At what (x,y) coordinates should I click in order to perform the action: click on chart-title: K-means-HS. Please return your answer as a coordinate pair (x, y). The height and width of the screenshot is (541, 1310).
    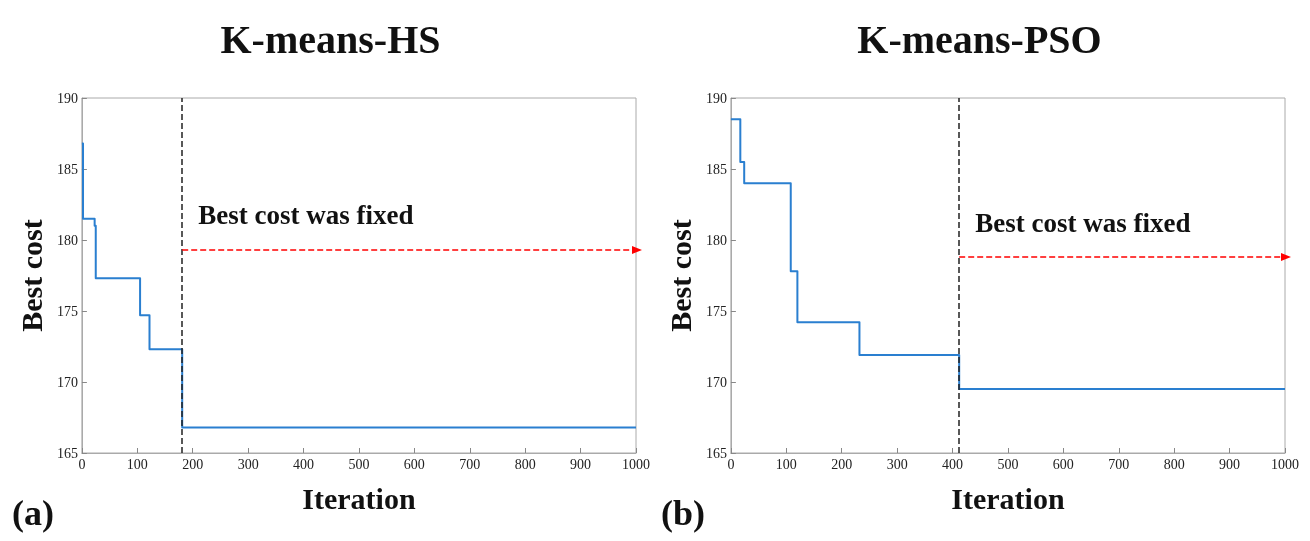
    Looking at the image, I should click on (330, 39).